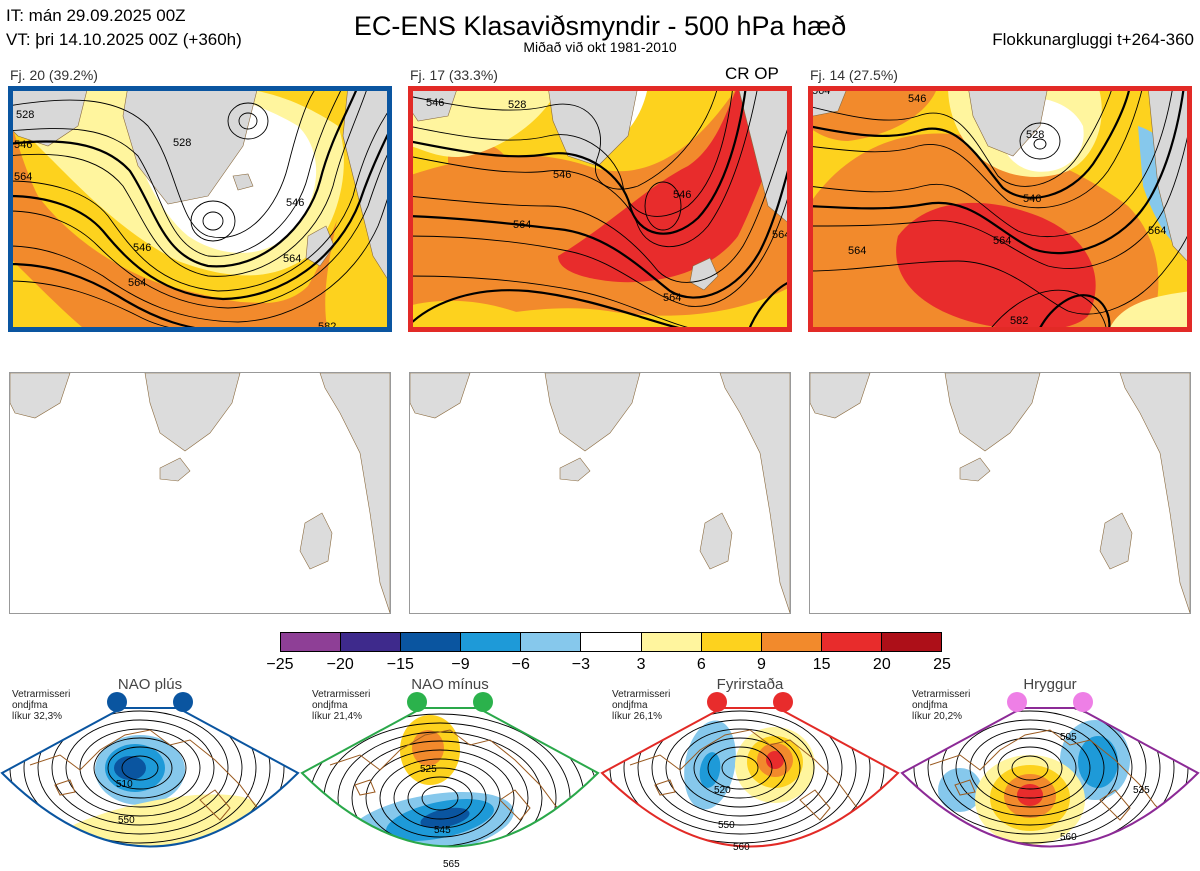 The height and width of the screenshot is (871, 1200). What do you see at coordinates (150, 684) in the screenshot?
I see `regime-title: NAO plús` at bounding box center [150, 684].